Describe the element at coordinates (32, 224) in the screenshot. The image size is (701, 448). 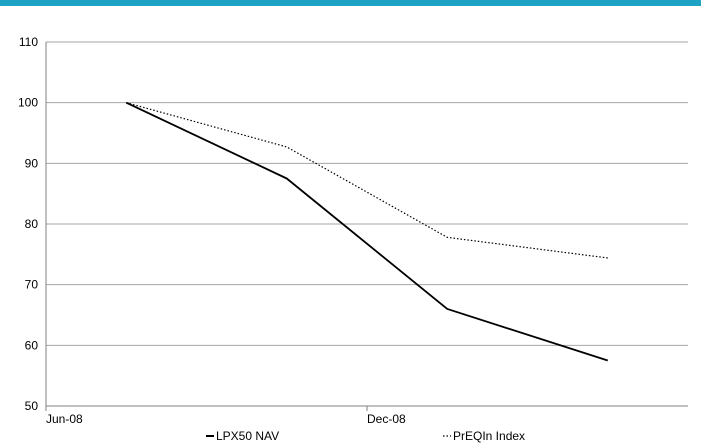
I see `y-tick-label: 80` at that location.